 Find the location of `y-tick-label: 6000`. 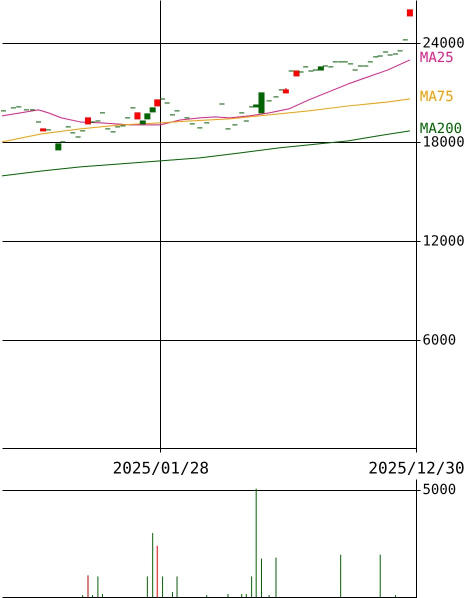

y-tick-label: 6000 is located at coordinates (439, 340).